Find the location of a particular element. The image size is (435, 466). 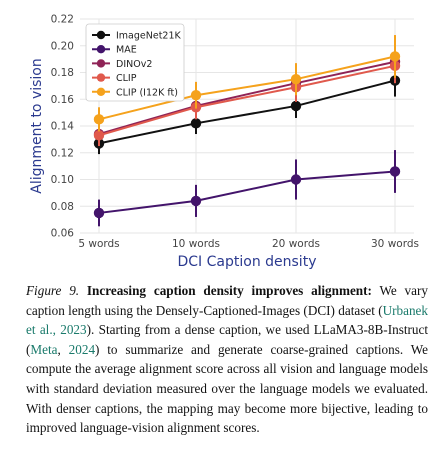

series-clip-i12k-ft is located at coordinates (247, 83).